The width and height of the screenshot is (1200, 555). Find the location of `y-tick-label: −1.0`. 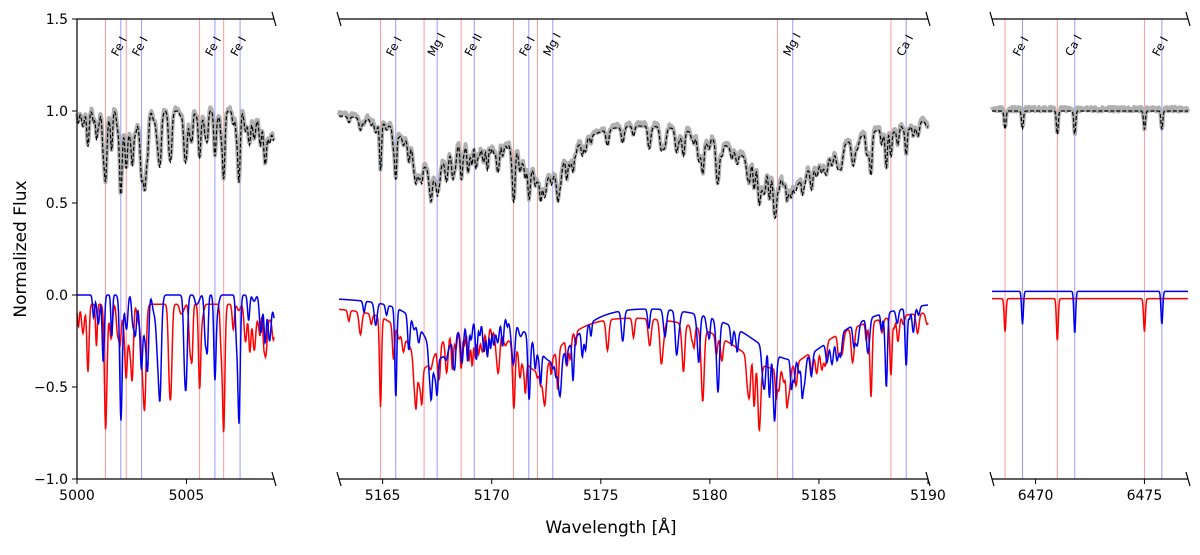

y-tick-label: −1.0 is located at coordinates (51, 480).